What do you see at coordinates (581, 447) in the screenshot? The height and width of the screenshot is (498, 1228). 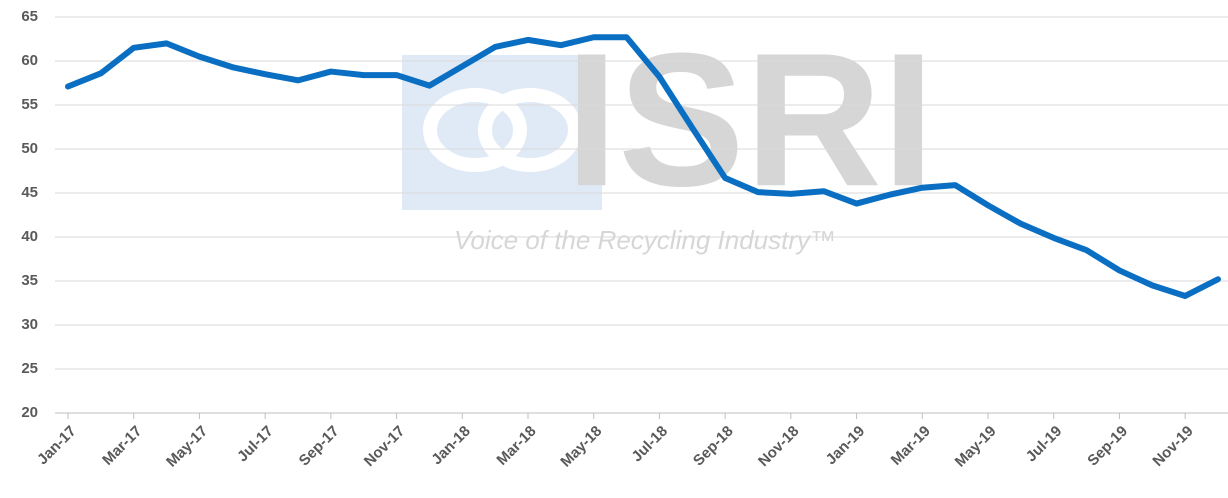 I see `x-tick-label: May-18` at bounding box center [581, 447].